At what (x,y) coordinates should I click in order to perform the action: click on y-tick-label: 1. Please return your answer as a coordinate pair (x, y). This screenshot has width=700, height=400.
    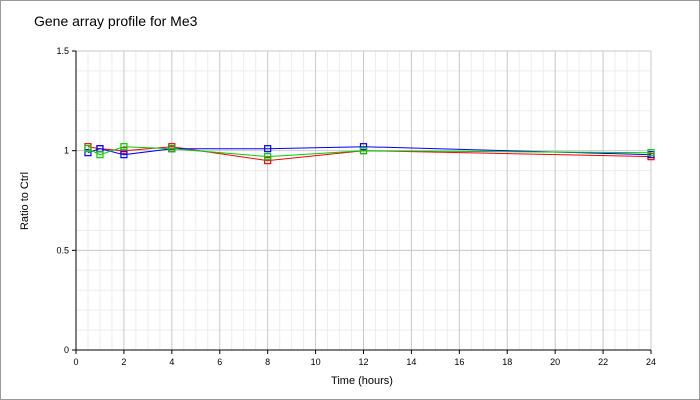
    Looking at the image, I should click on (66, 151).